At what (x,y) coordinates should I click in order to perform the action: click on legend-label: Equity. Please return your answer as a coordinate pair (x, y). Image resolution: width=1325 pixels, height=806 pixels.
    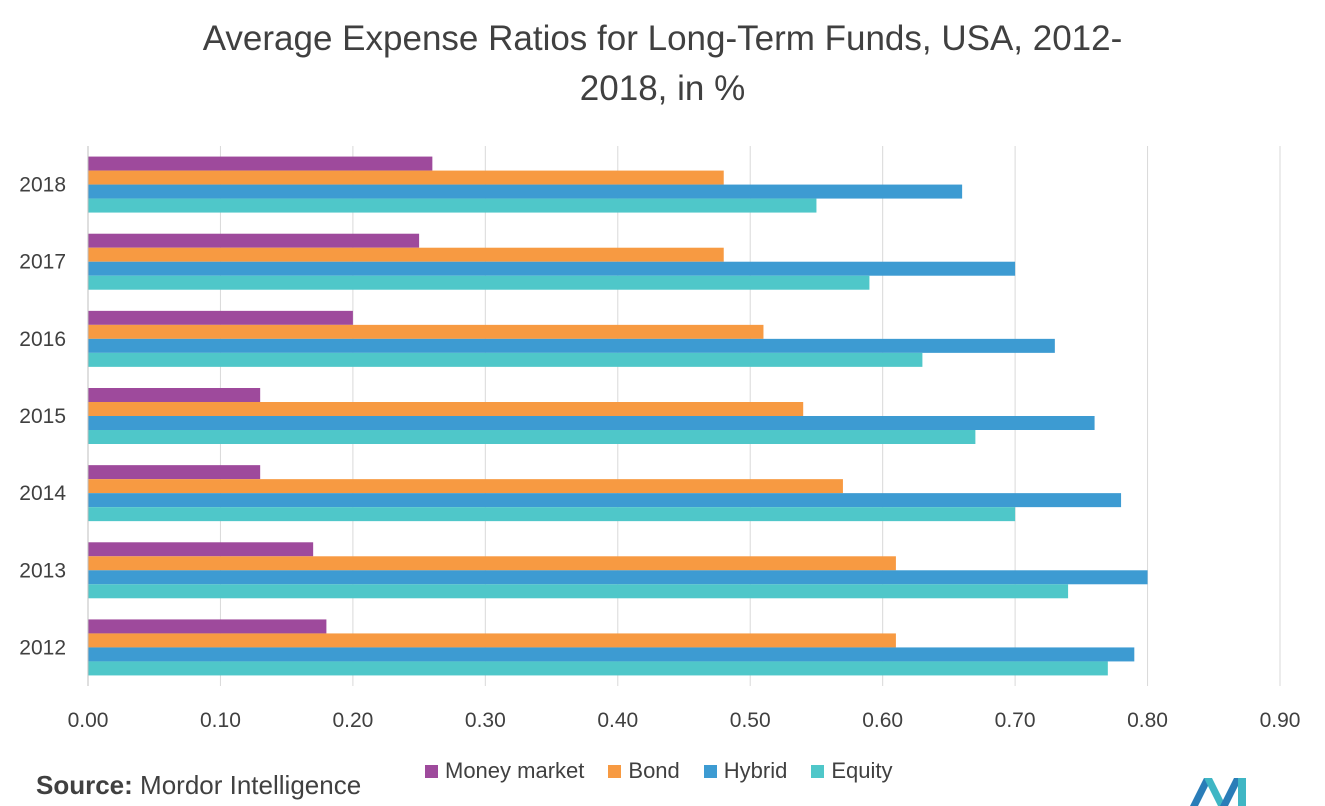
    Looking at the image, I should click on (862, 770).